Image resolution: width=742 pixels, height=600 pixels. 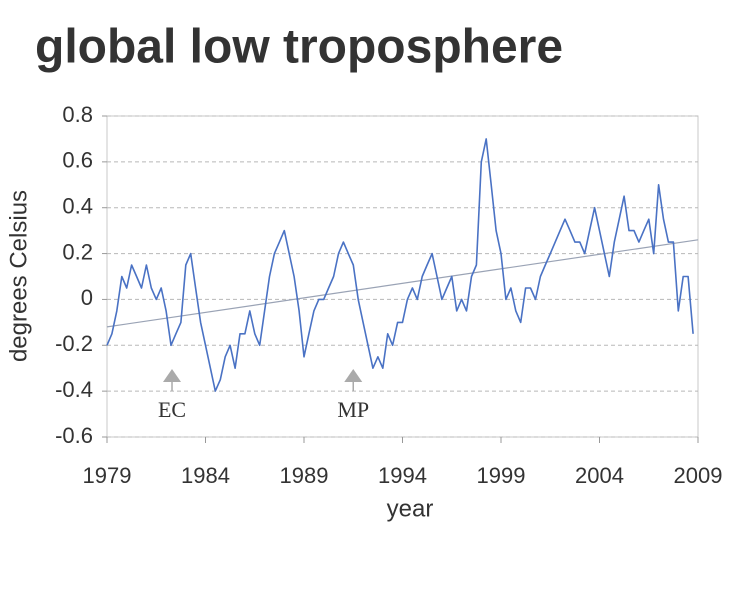 I want to click on x-tick-label: 1979, so click(x=107, y=475).